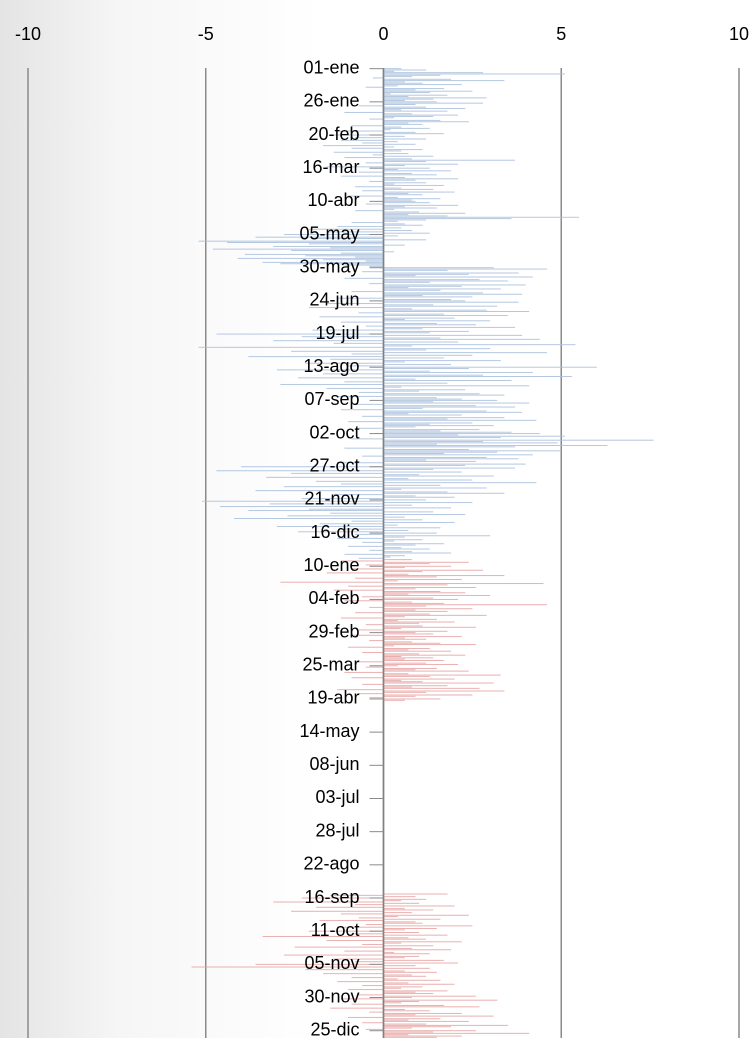  What do you see at coordinates (334, 1028) in the screenshot?
I see `y-tick-label: 25-dic` at bounding box center [334, 1028].